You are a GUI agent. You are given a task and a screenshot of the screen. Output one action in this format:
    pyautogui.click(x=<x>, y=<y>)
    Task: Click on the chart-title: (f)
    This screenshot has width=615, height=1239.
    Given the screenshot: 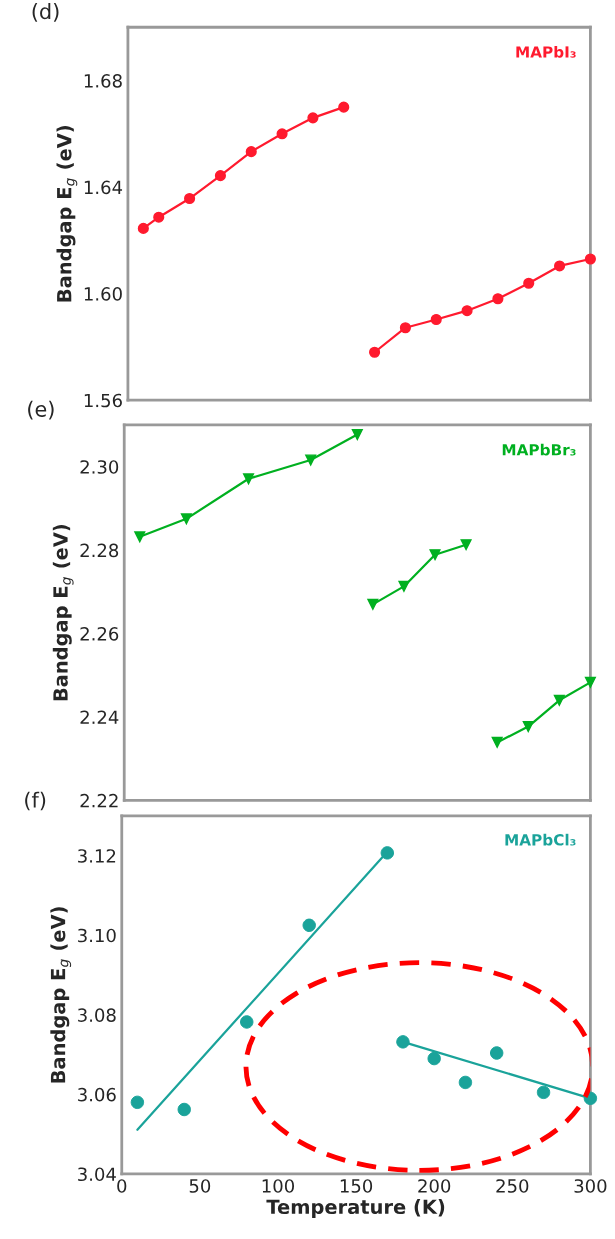 What is the action you would take?
    pyautogui.click(x=35, y=801)
    